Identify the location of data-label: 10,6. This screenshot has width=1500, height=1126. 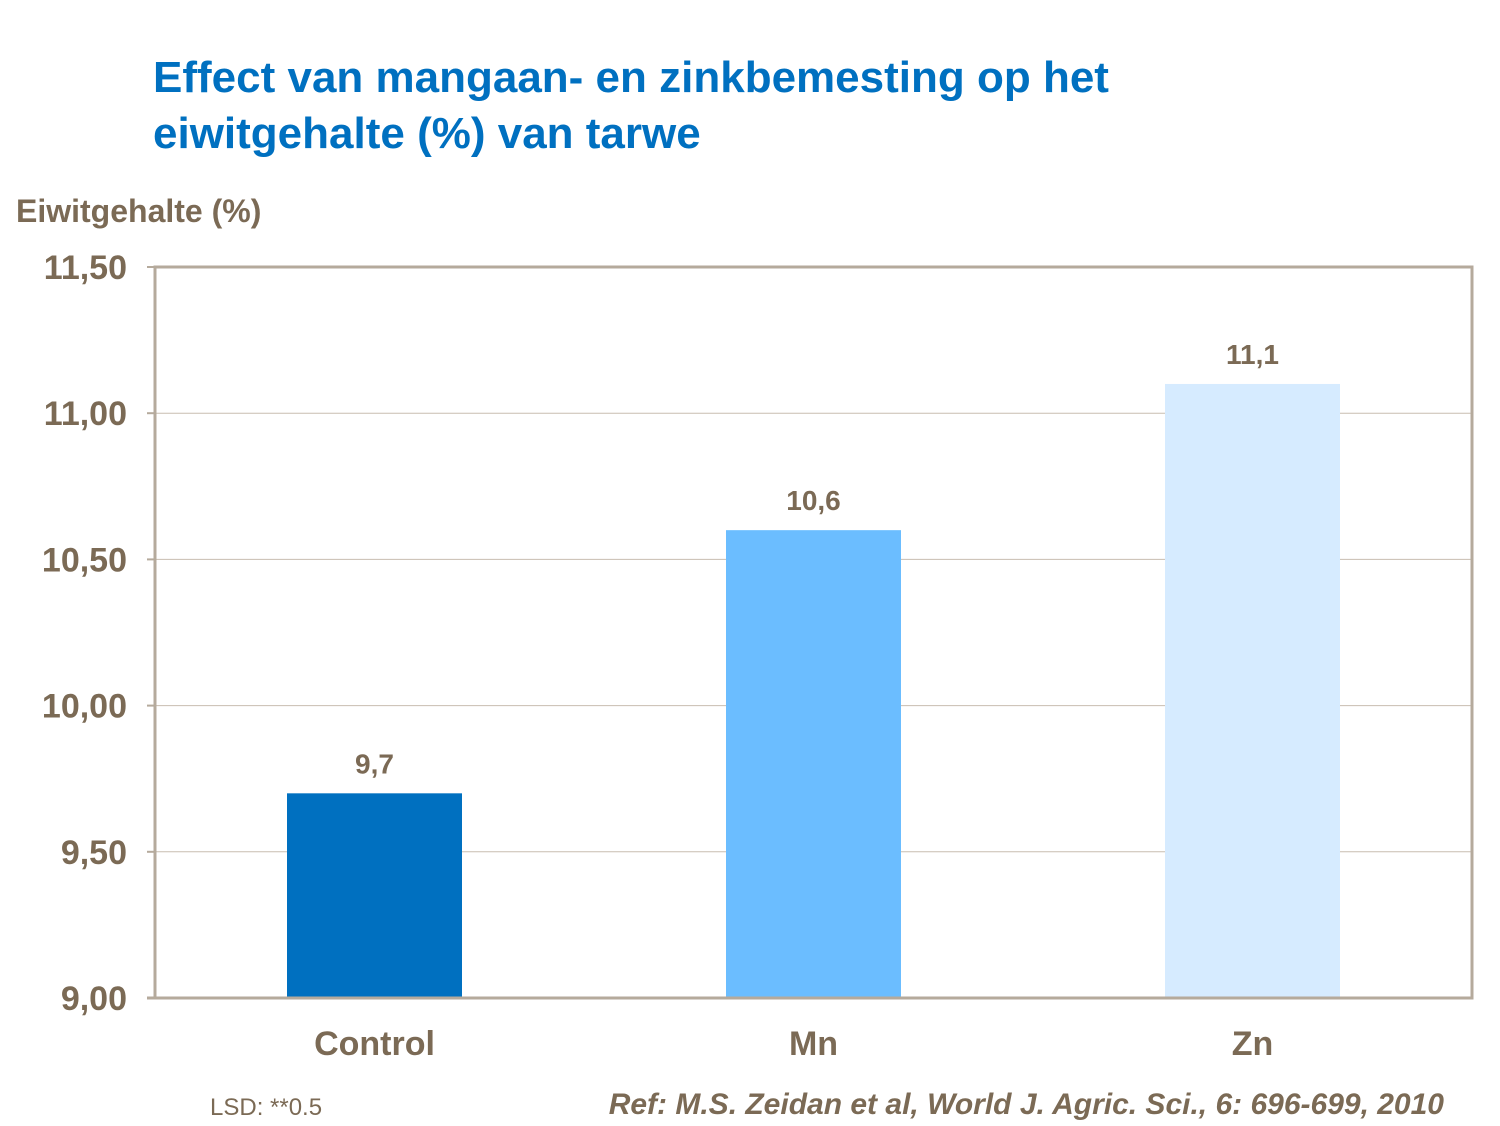
(813, 500).